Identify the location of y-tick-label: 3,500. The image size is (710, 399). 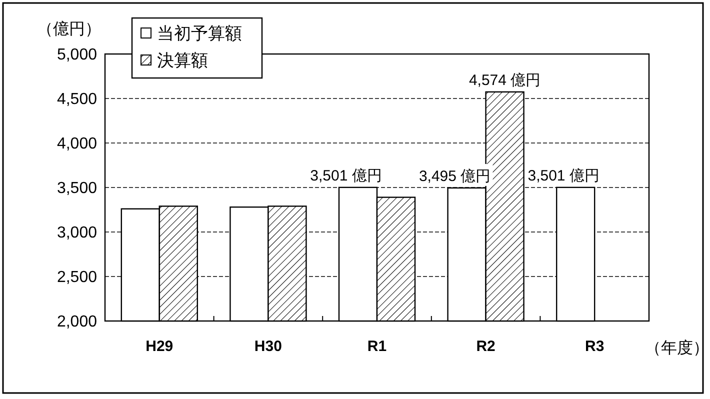
(77, 189).